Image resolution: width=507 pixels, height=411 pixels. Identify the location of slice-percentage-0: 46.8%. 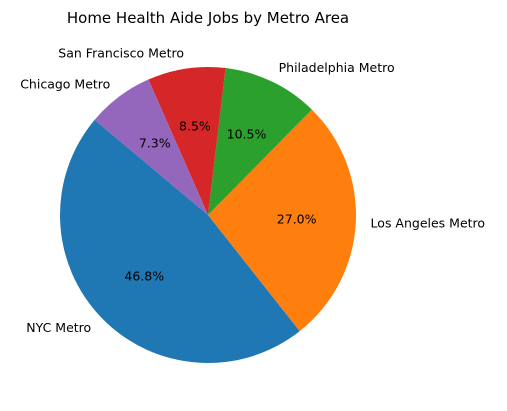
(144, 275).